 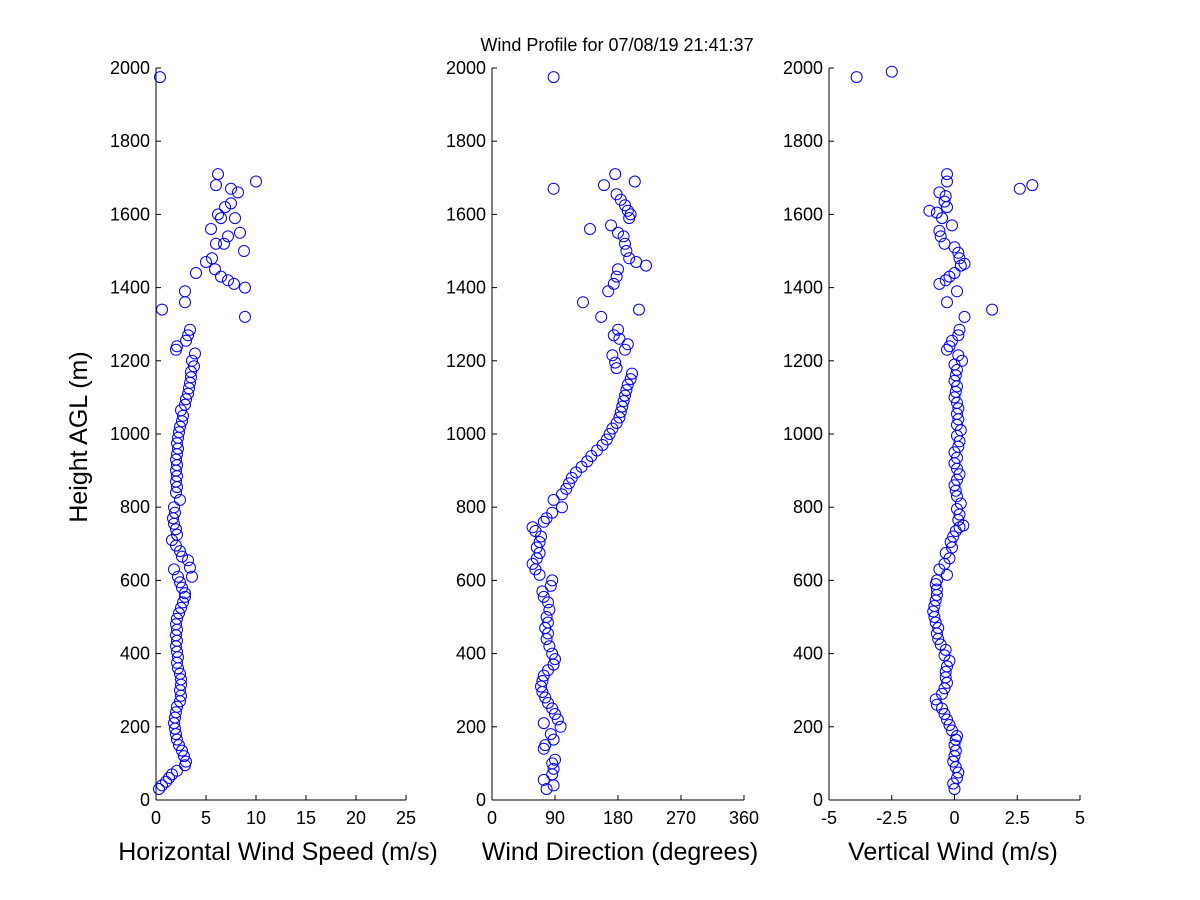 I want to click on y-tick-label-direction: 1200, so click(x=466, y=361).